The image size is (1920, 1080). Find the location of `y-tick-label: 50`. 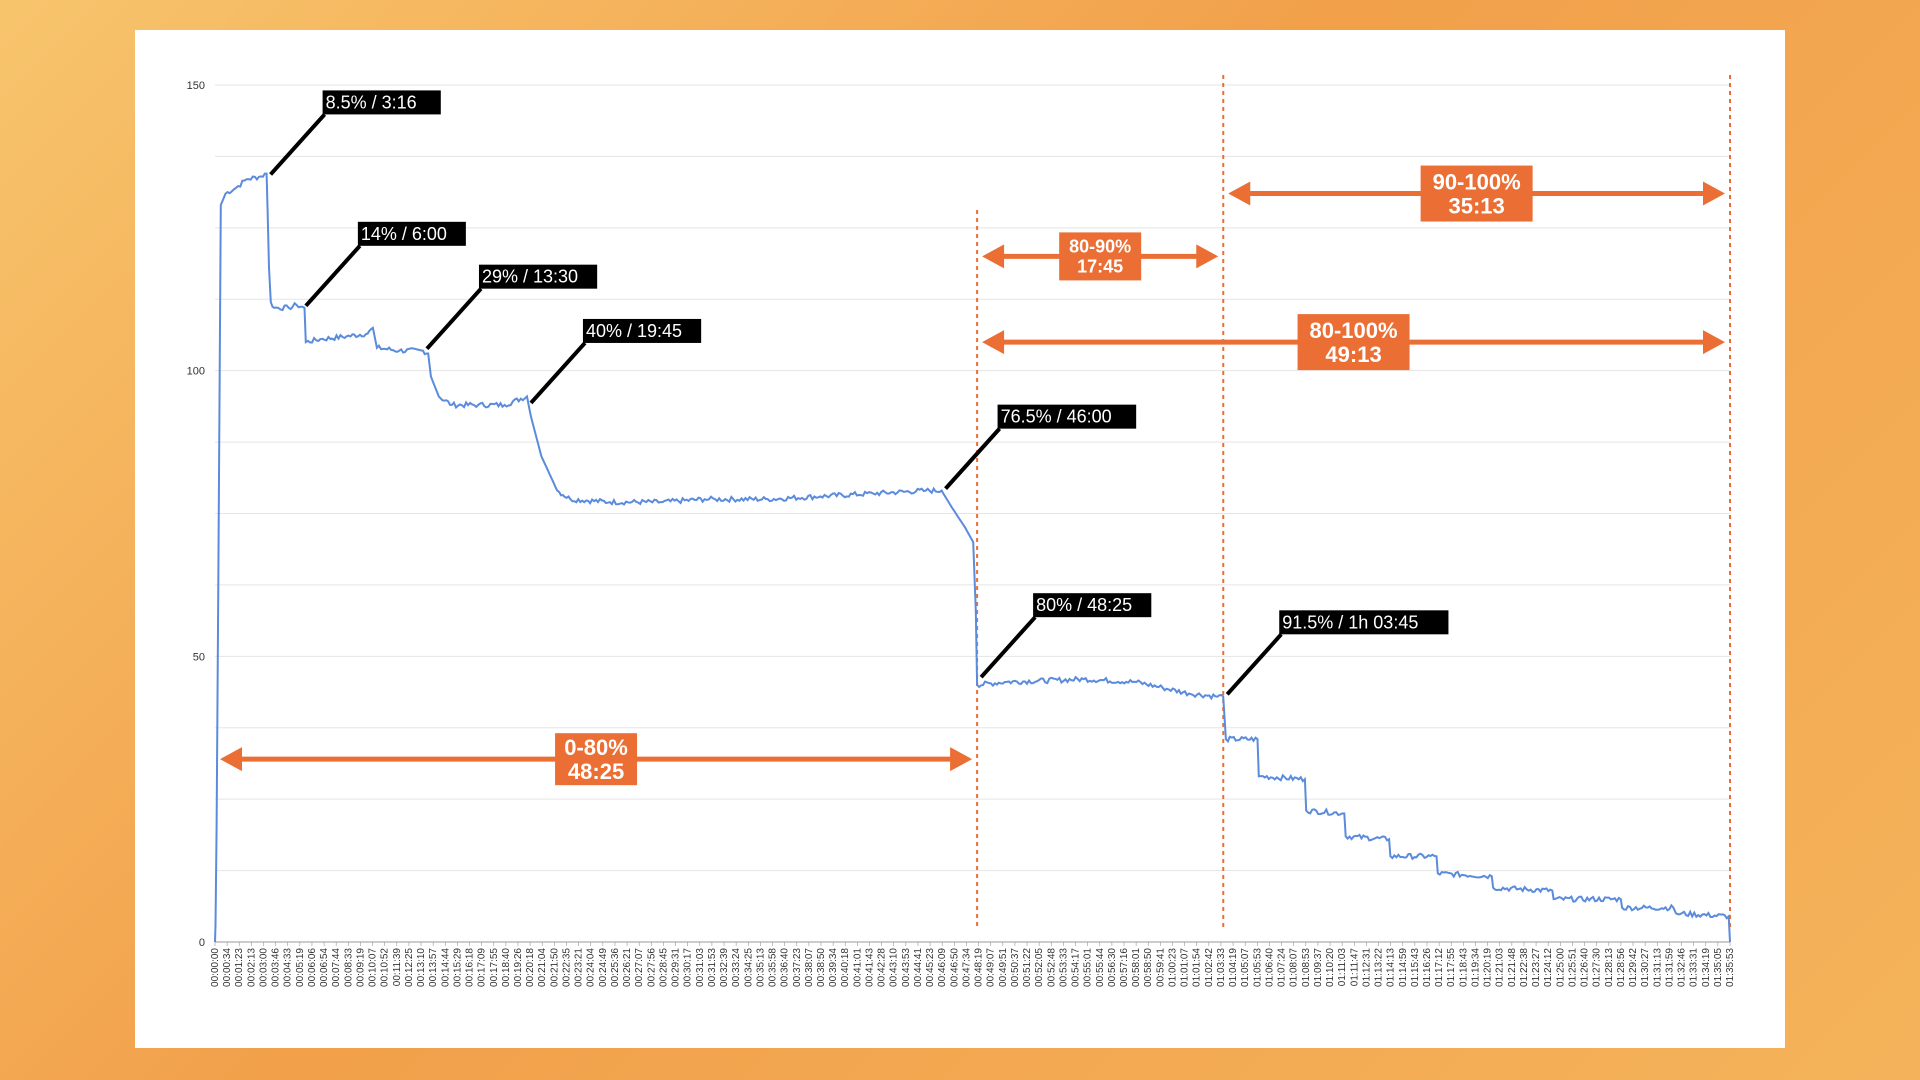

y-tick-label: 50 is located at coordinates (199, 657).